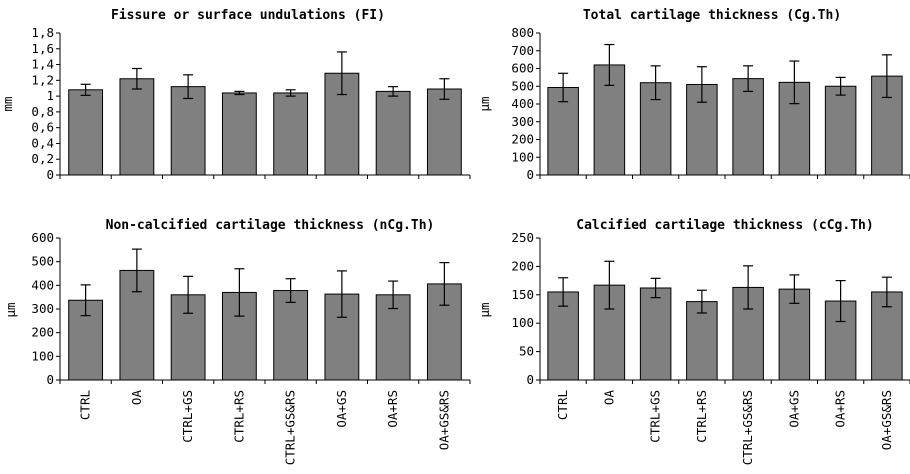  I want to click on y-tick-label: 1, so click(50, 95).